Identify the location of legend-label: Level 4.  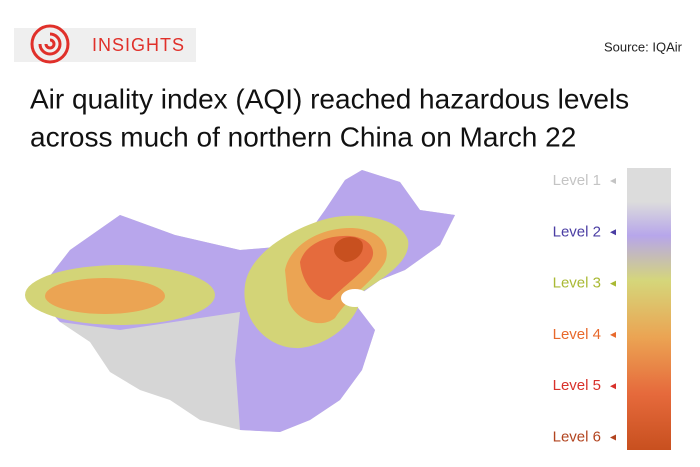
(577, 334).